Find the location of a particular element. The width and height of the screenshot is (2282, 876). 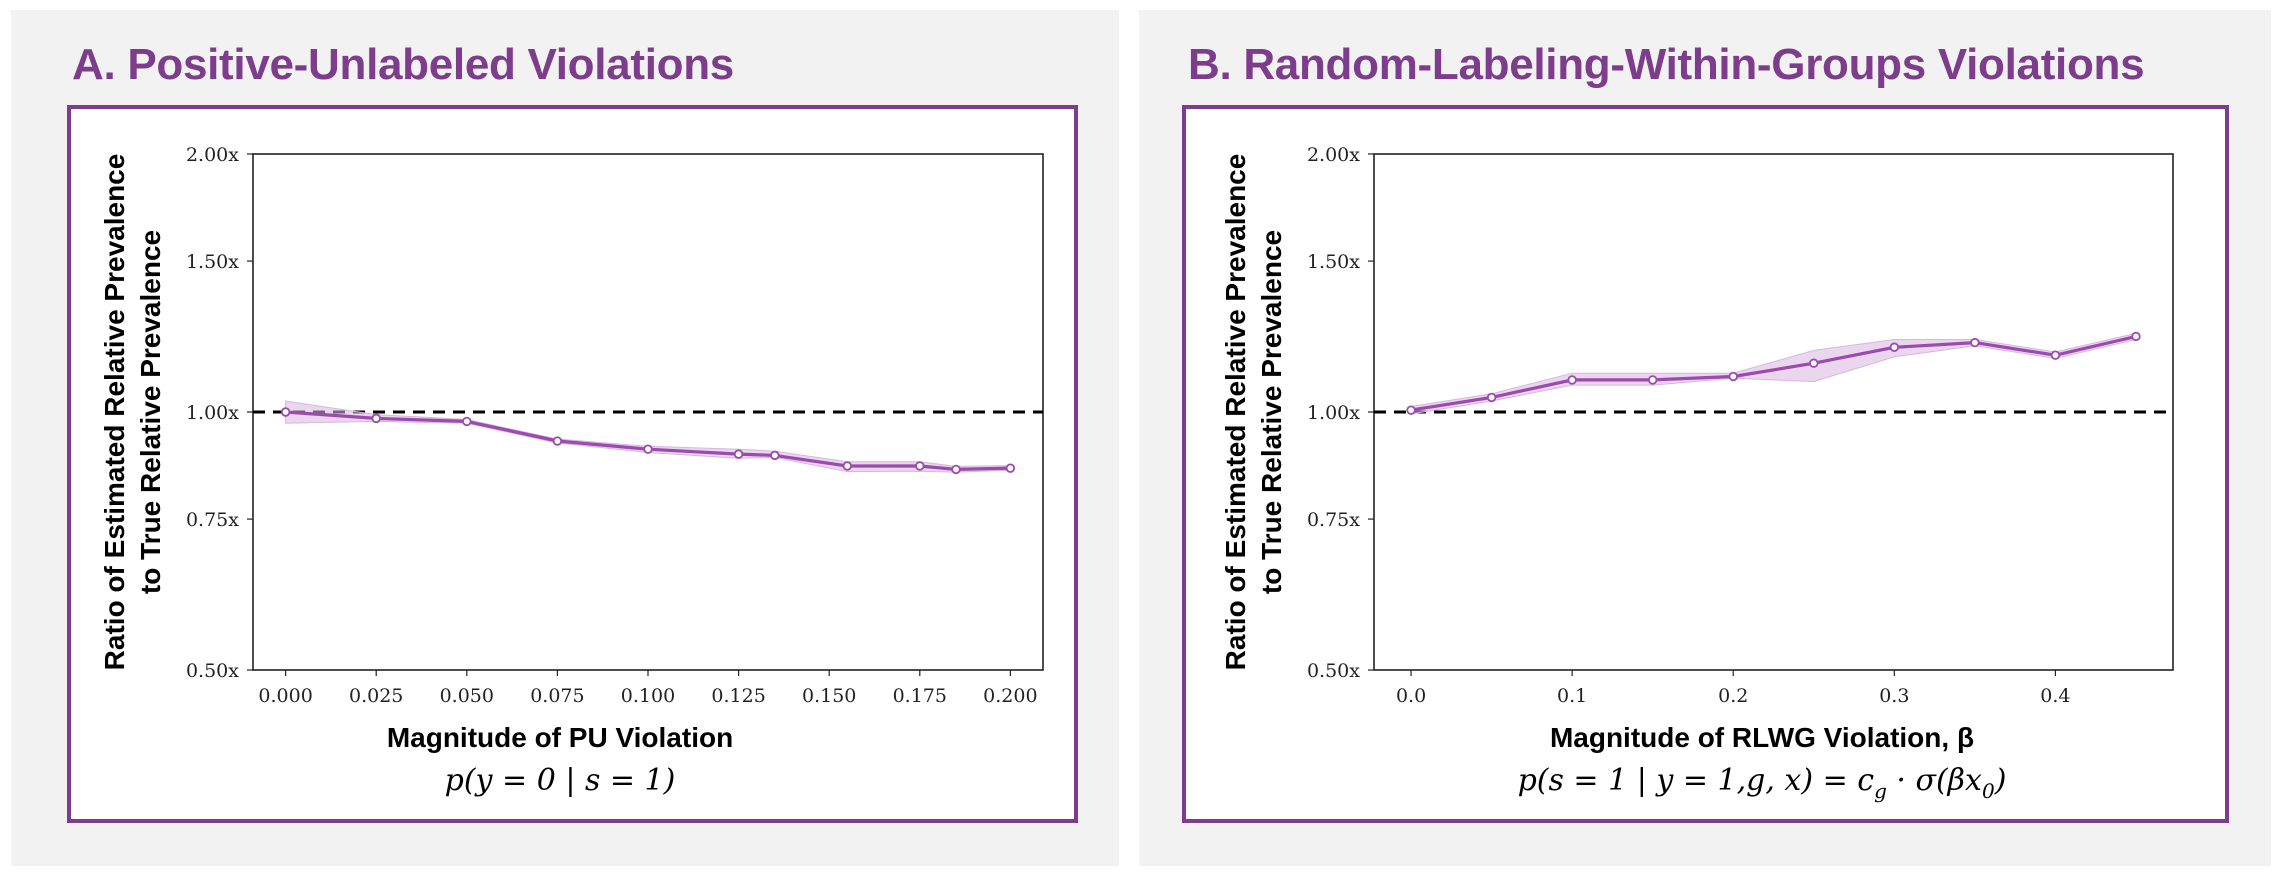

x-tick-label: 0.075 is located at coordinates (557, 696).